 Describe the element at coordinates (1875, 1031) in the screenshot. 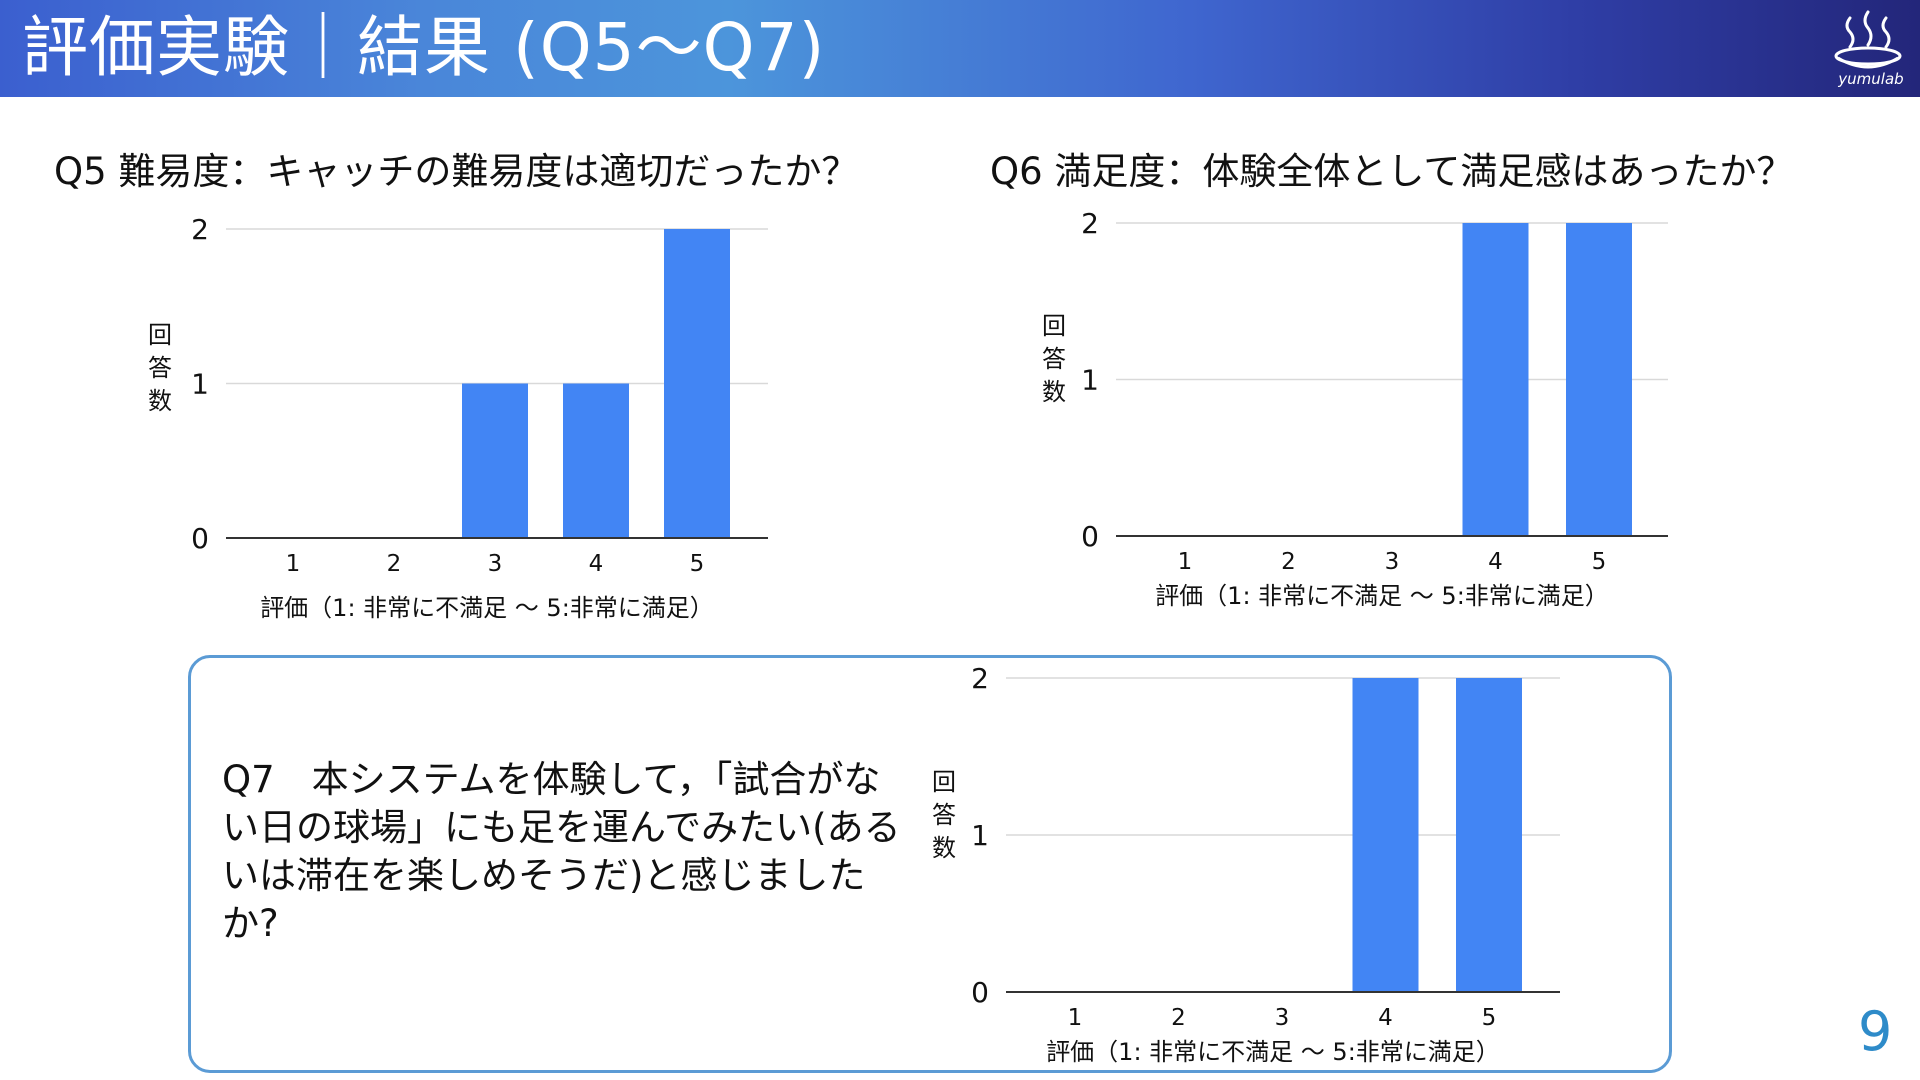

I see `page-number: 9` at that location.